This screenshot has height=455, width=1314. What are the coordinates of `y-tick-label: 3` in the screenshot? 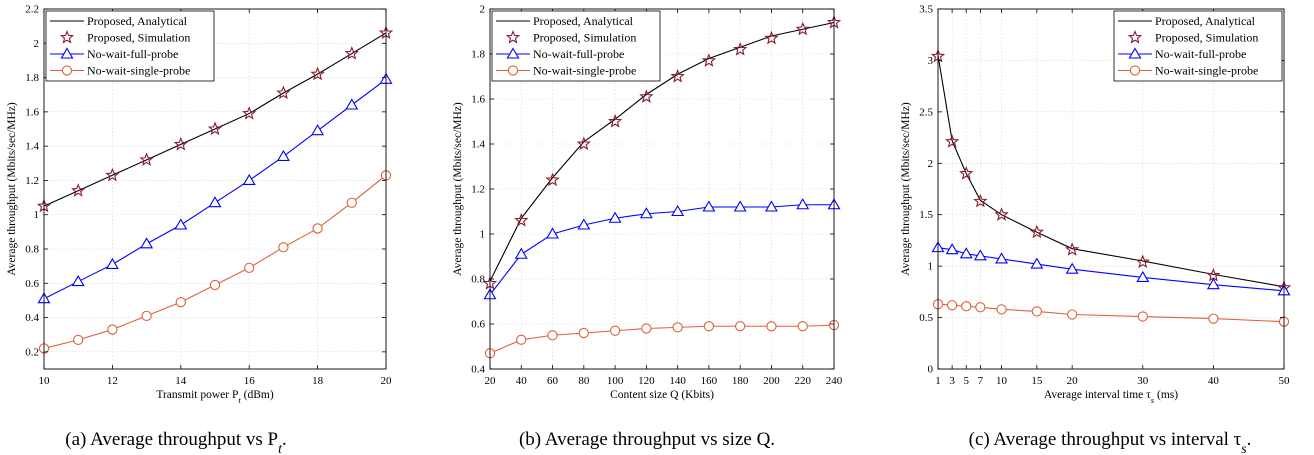 It's located at (931, 61).